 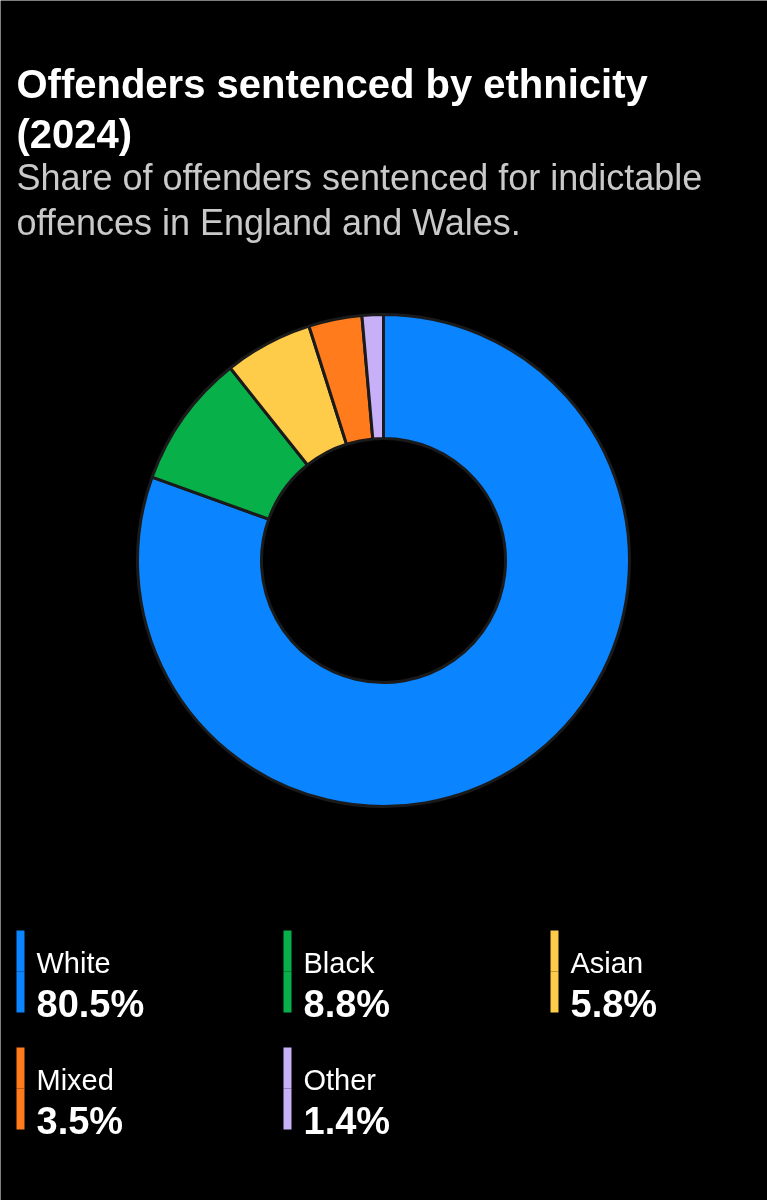 What do you see at coordinates (90, 1003) in the screenshot?
I see `data-label: 80.5%` at bounding box center [90, 1003].